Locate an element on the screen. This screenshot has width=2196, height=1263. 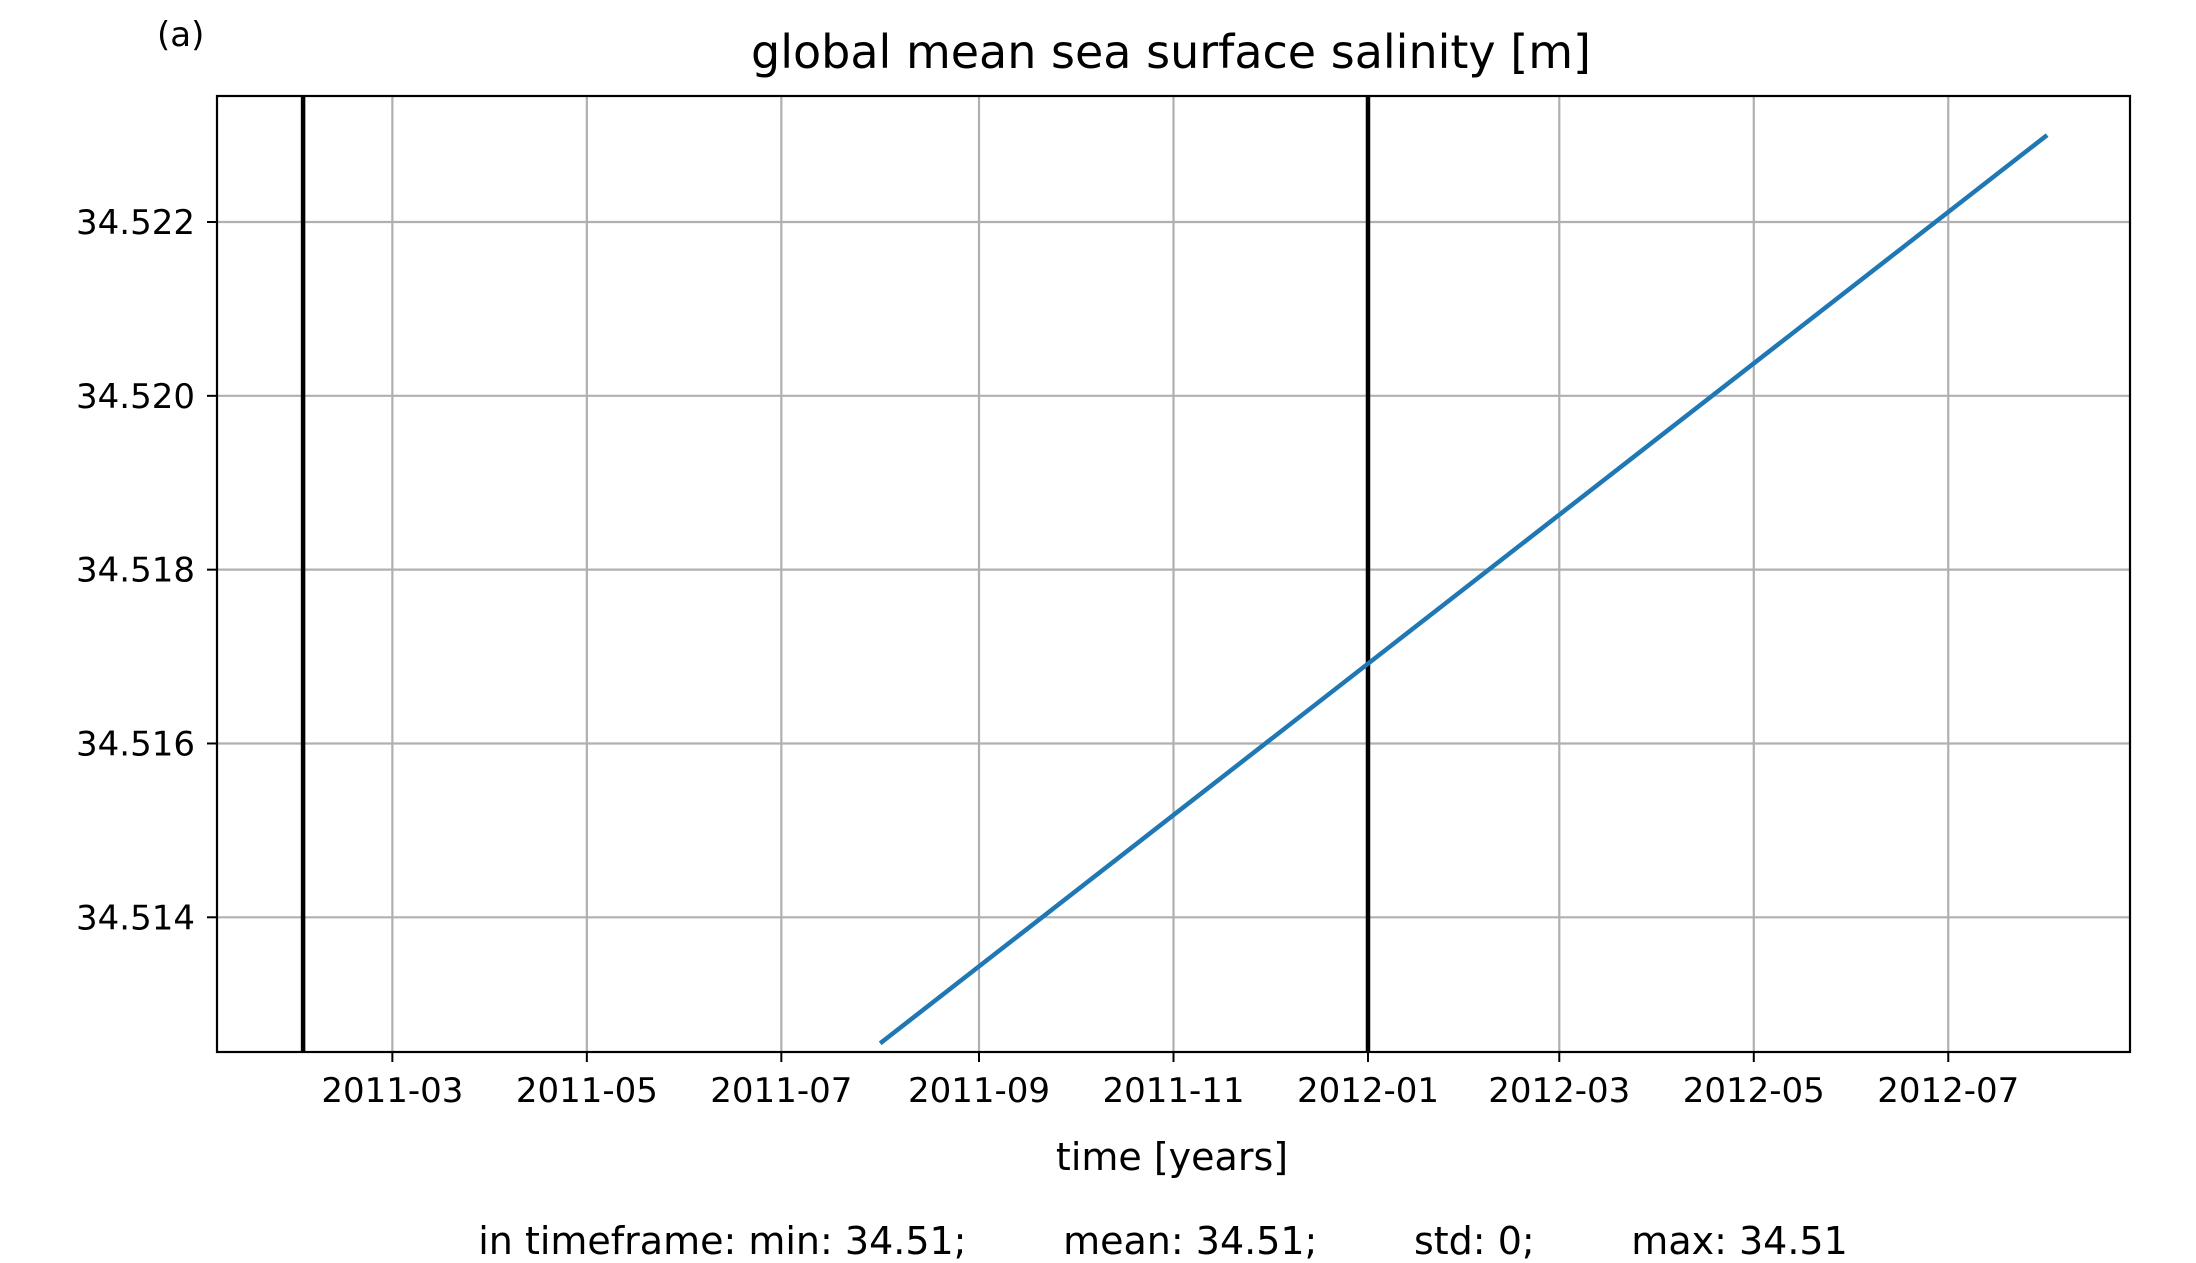
x-tick-label: 2012-01 is located at coordinates (1368, 1091).